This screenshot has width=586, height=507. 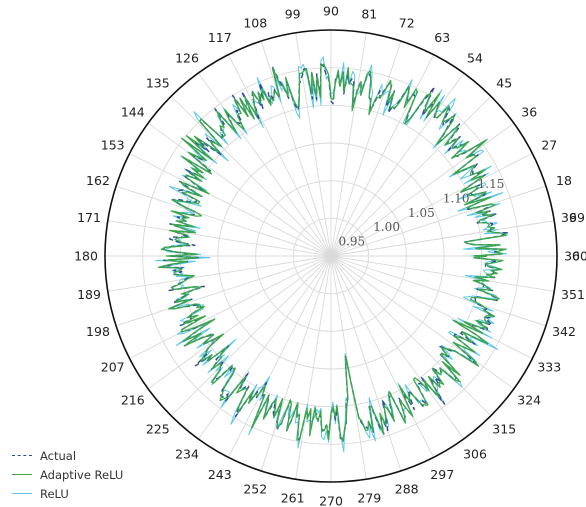 What do you see at coordinates (22, 493) in the screenshot?
I see `legend-swatch-relu` at bounding box center [22, 493].